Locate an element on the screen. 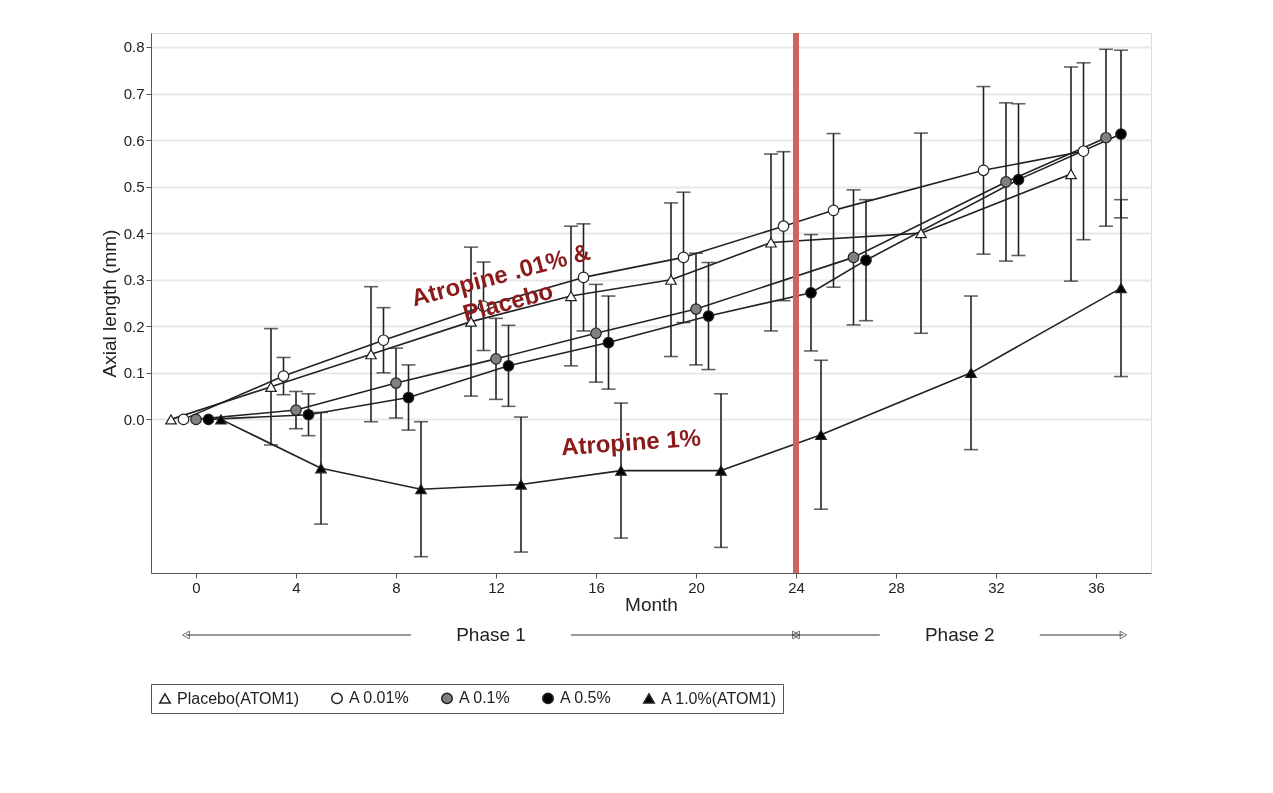 This screenshot has height=793, width=1273. x-tick-label: 16 is located at coordinates (596, 587).